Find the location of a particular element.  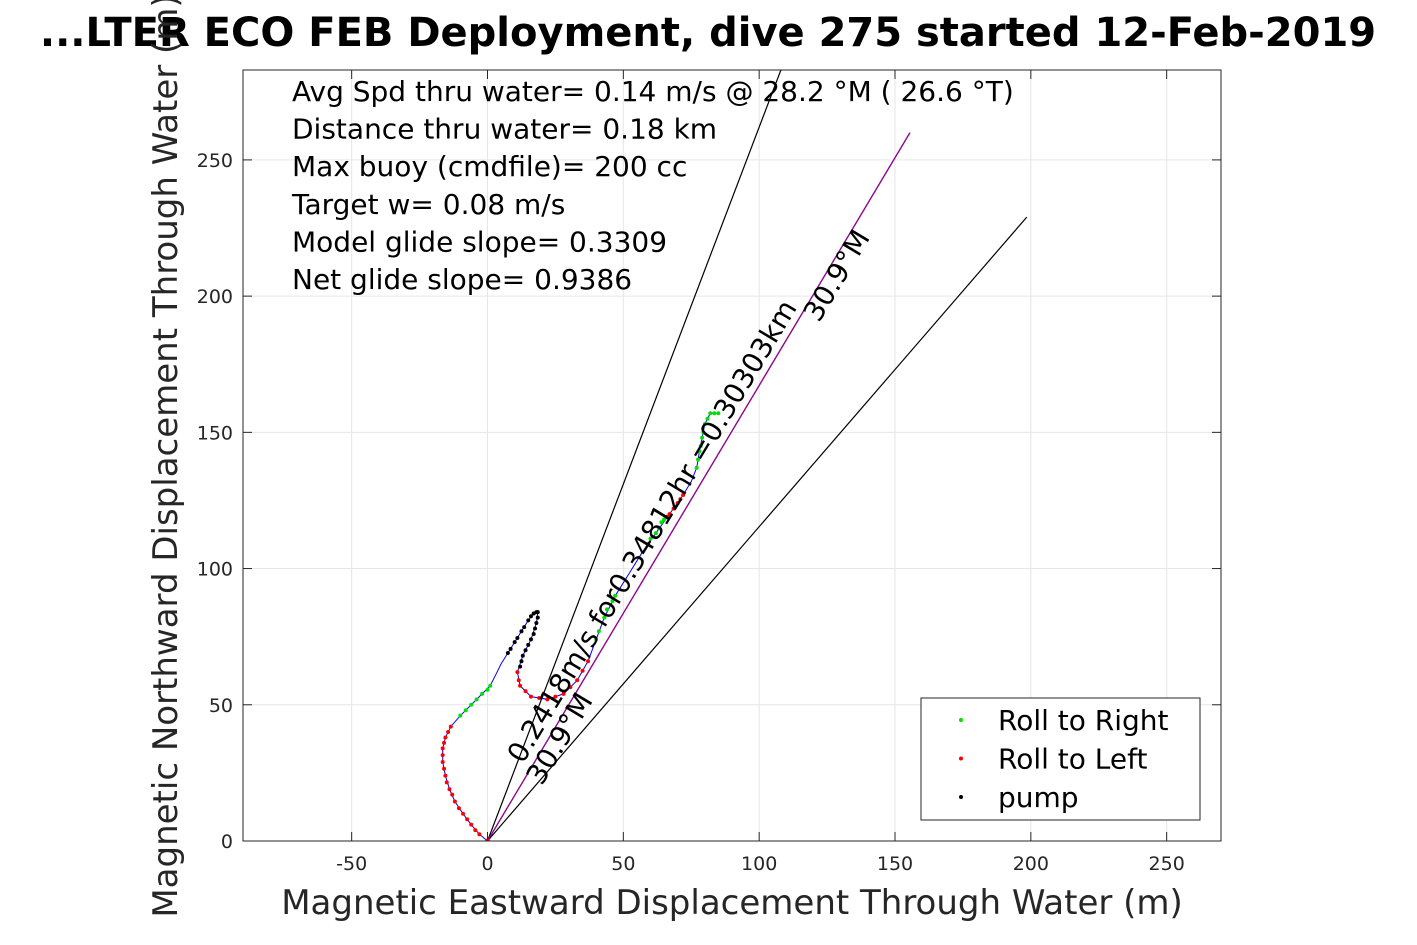

y-tick-label: 250 is located at coordinates (215, 161).